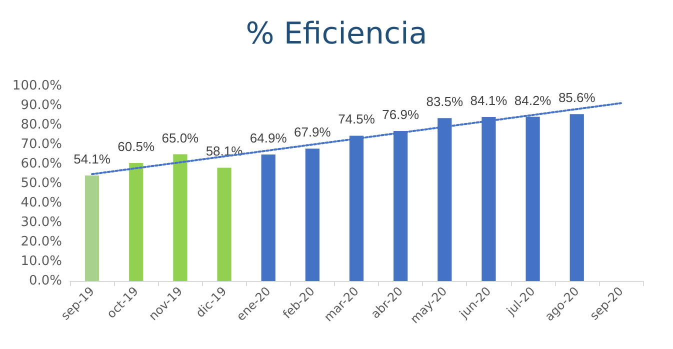 This screenshot has width=673, height=349. Describe the element at coordinates (445, 102) in the screenshot. I see `data-label: 83.5%` at that location.